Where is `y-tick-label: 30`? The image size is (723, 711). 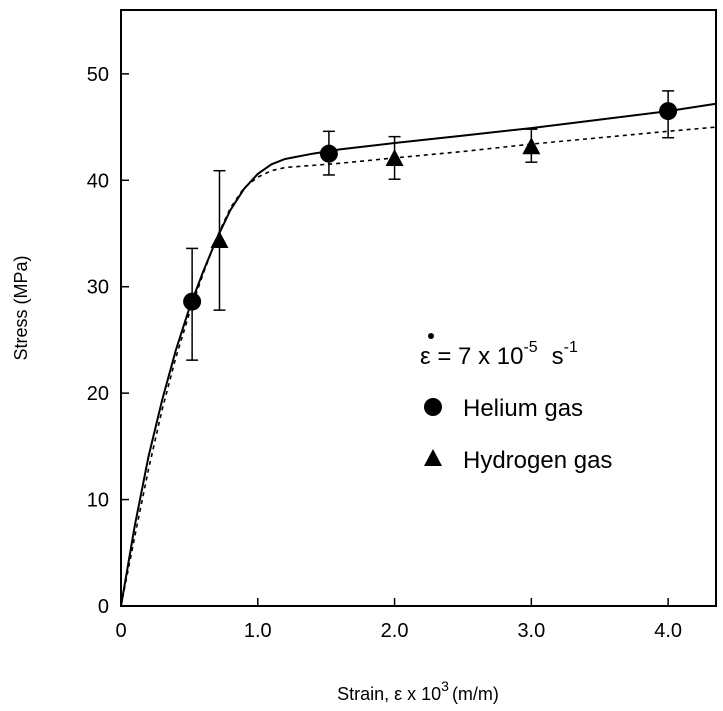
y-tick-label: 30 is located at coordinates (98, 288).